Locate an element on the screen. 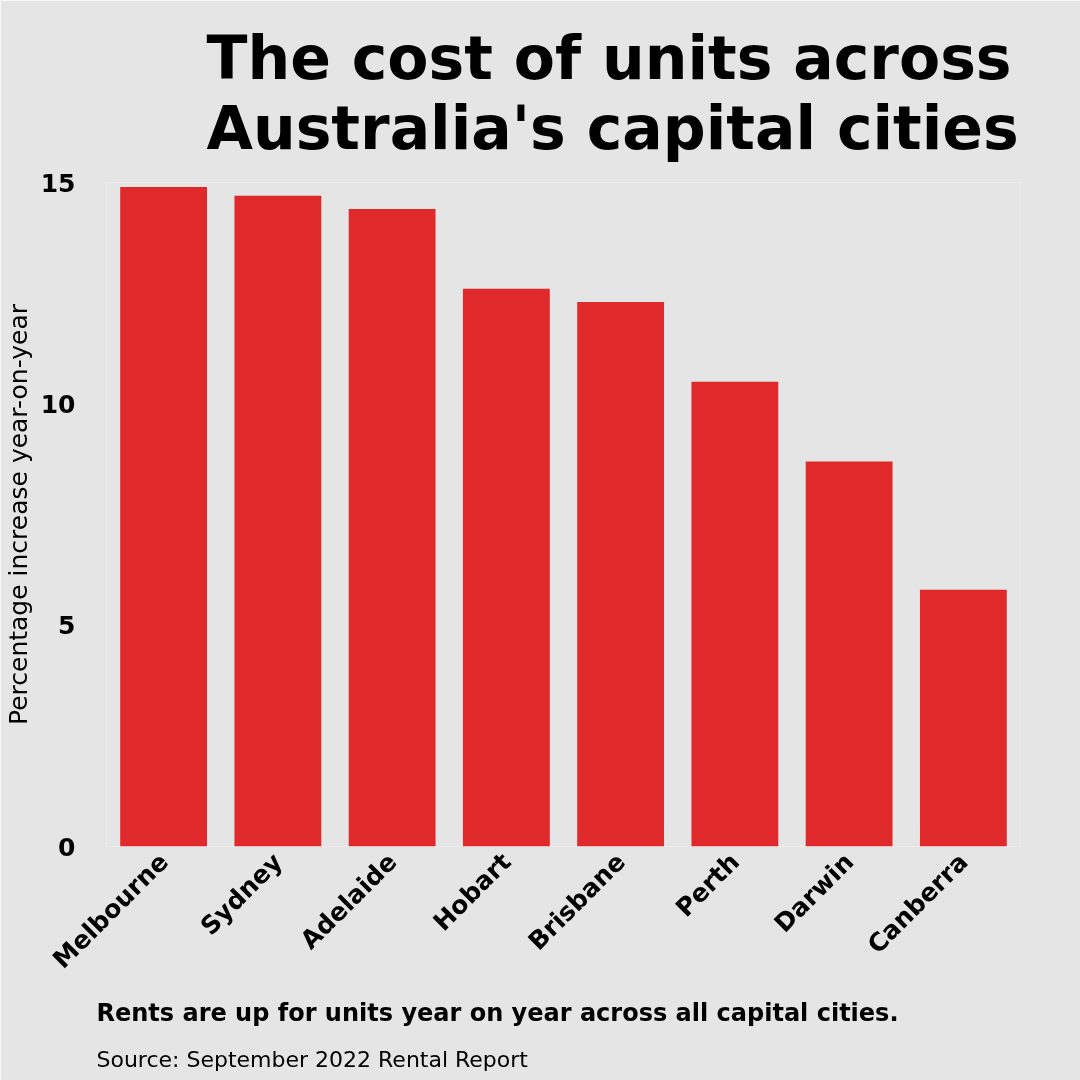  y-tick-label: 10 is located at coordinates (58, 404).